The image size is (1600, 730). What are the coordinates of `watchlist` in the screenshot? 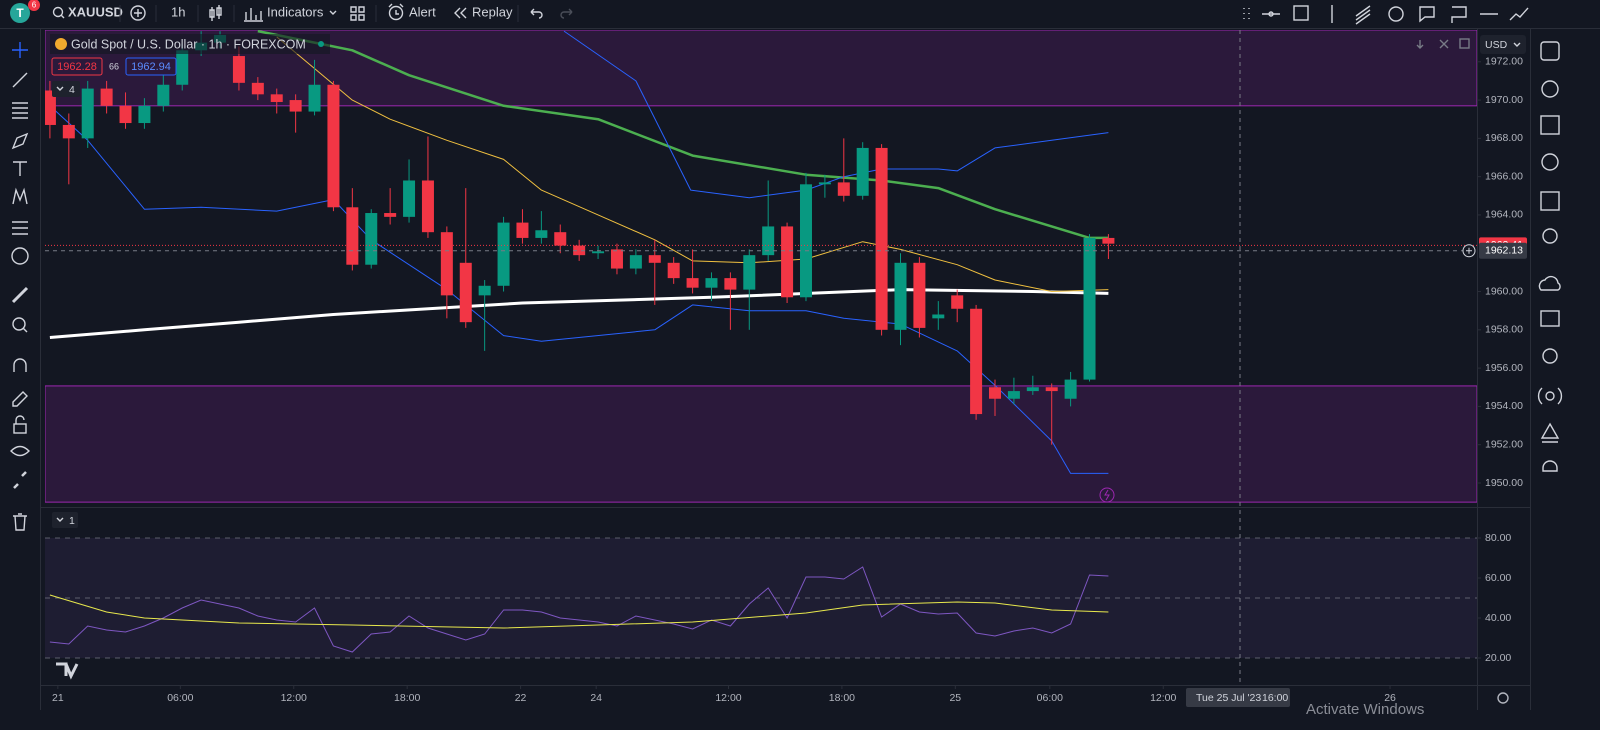 It's located at (1550, 51).